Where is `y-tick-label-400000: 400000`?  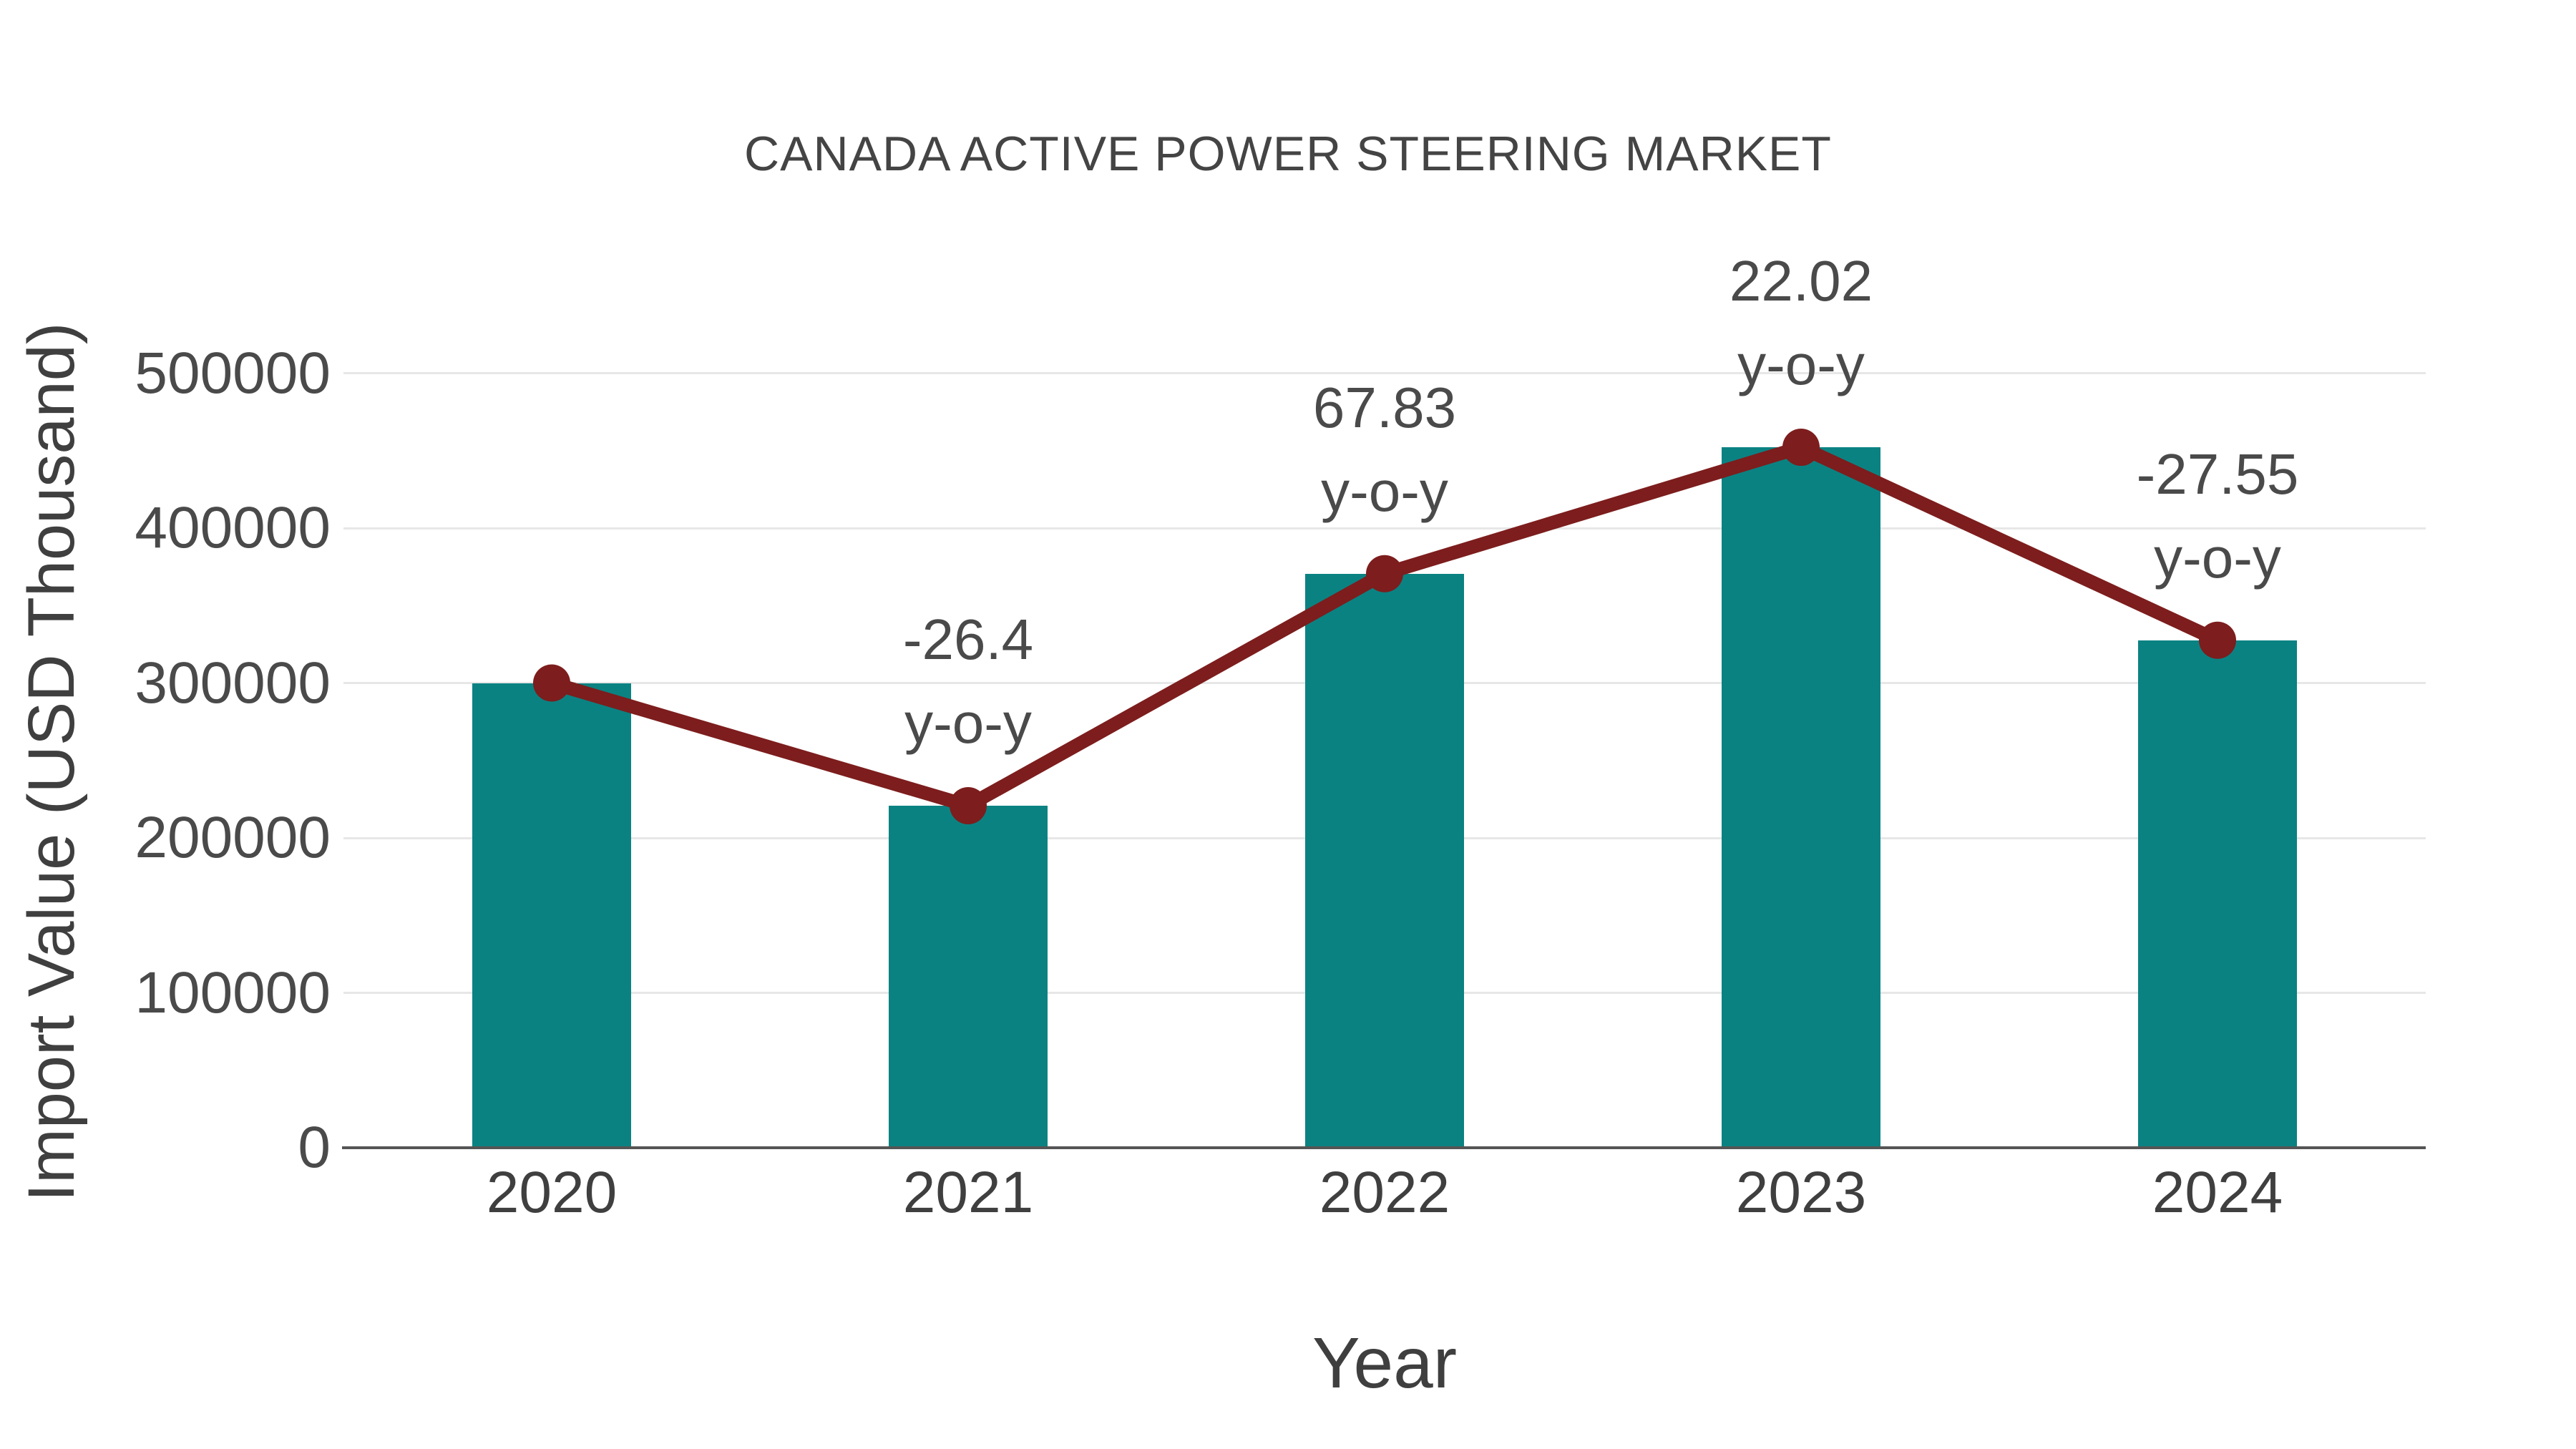 y-tick-label-400000: 400000 is located at coordinates (233, 527).